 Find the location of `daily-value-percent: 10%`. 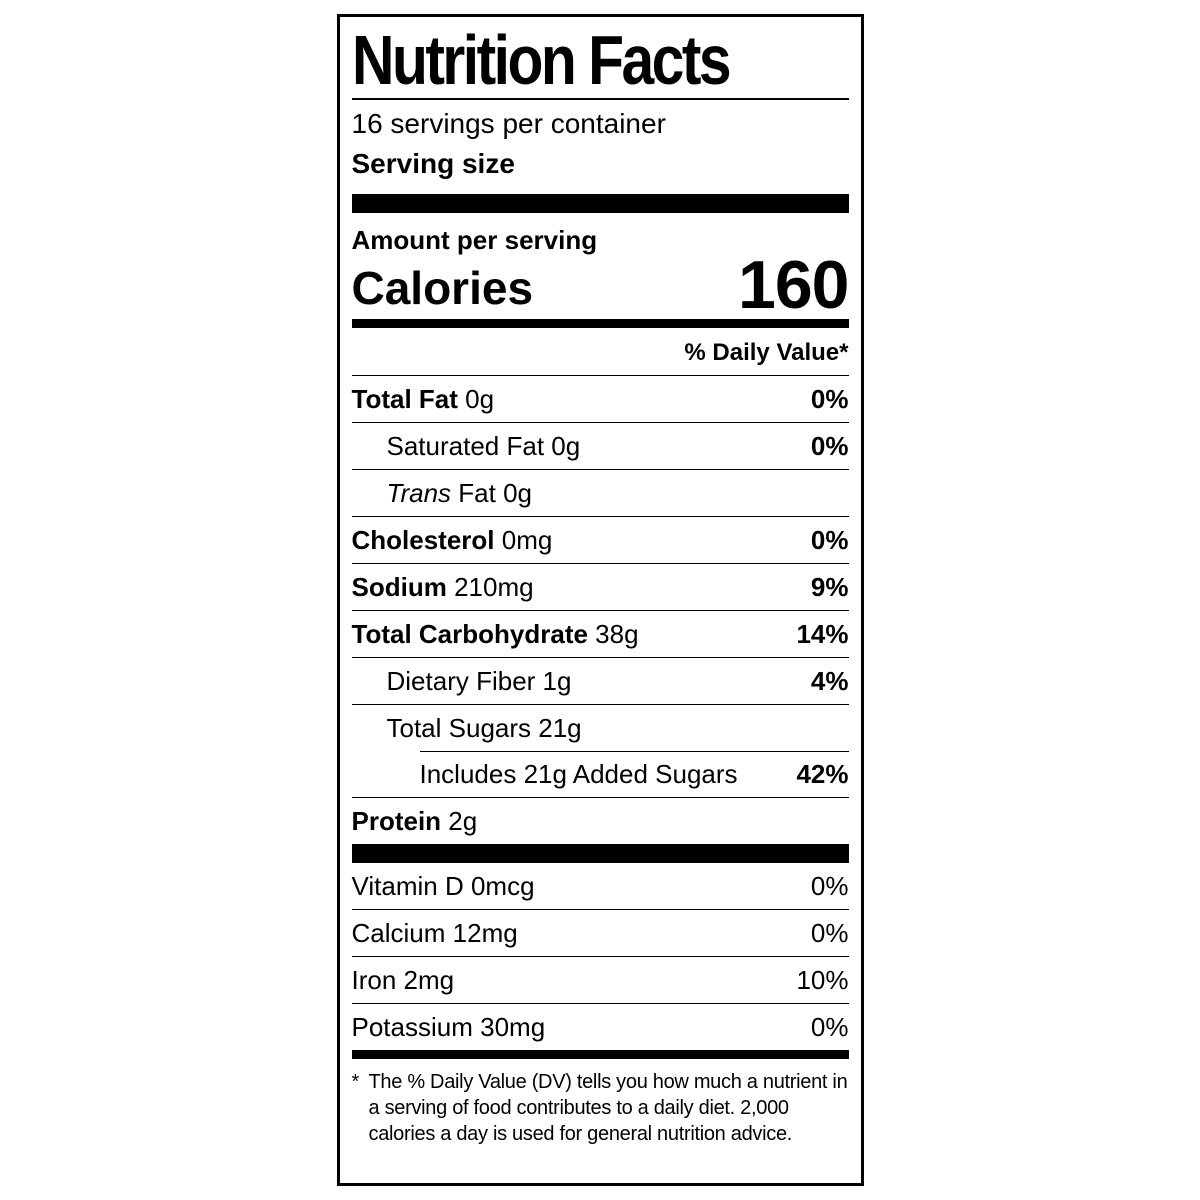

daily-value-percent: 10% is located at coordinates (822, 979).